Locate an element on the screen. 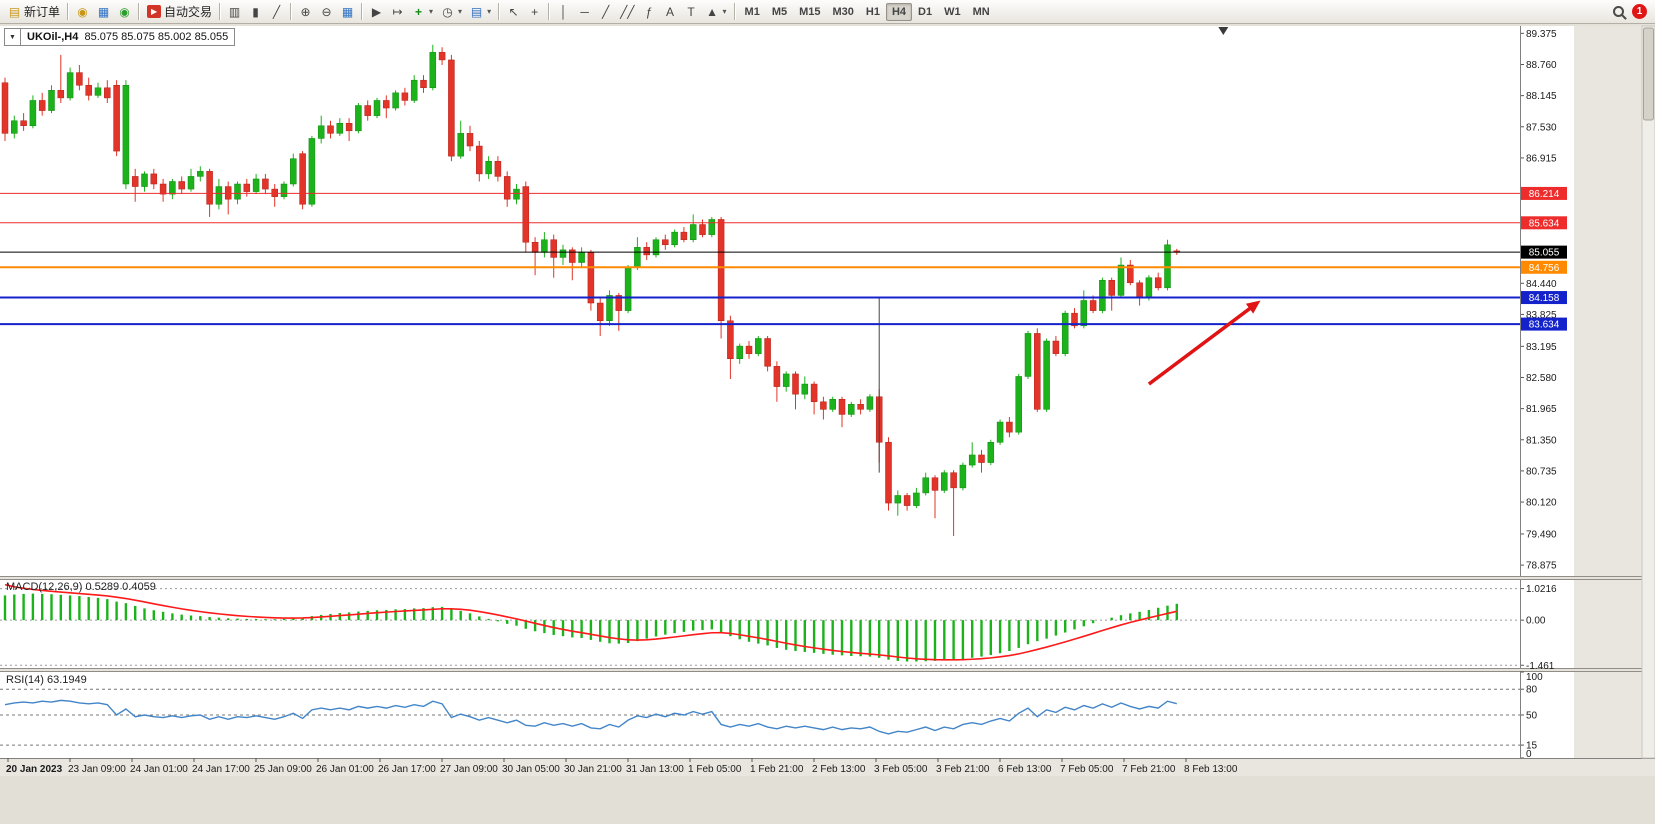 This screenshot has height=824, width=1655. periods-button: ◷ ▾ is located at coordinates (451, 12).